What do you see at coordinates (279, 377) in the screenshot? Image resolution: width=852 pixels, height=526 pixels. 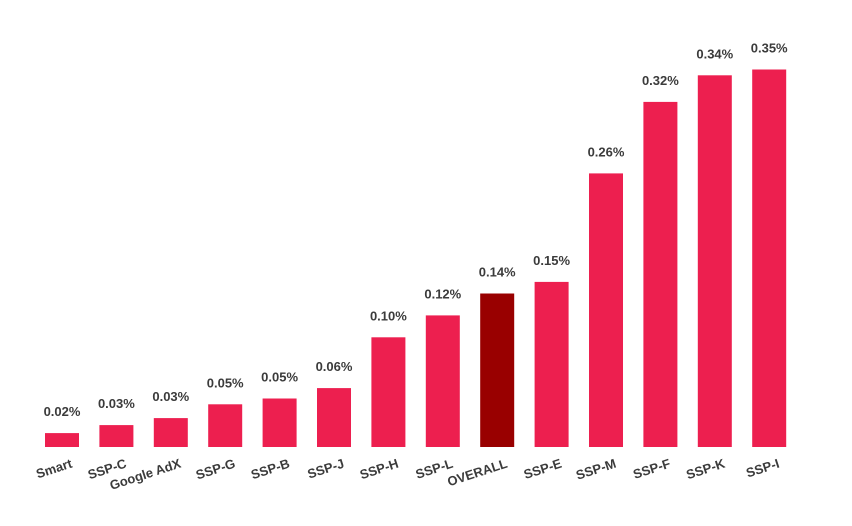 I see `value-label-ssp-b: 0.05%` at bounding box center [279, 377].